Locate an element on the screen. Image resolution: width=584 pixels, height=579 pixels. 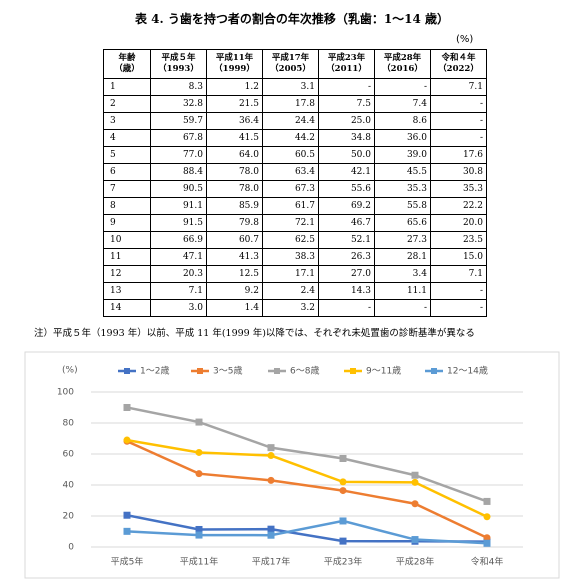
table-row: 3 59.7 36.4 24.4 25.0 8.6- is located at coordinates (295, 121).